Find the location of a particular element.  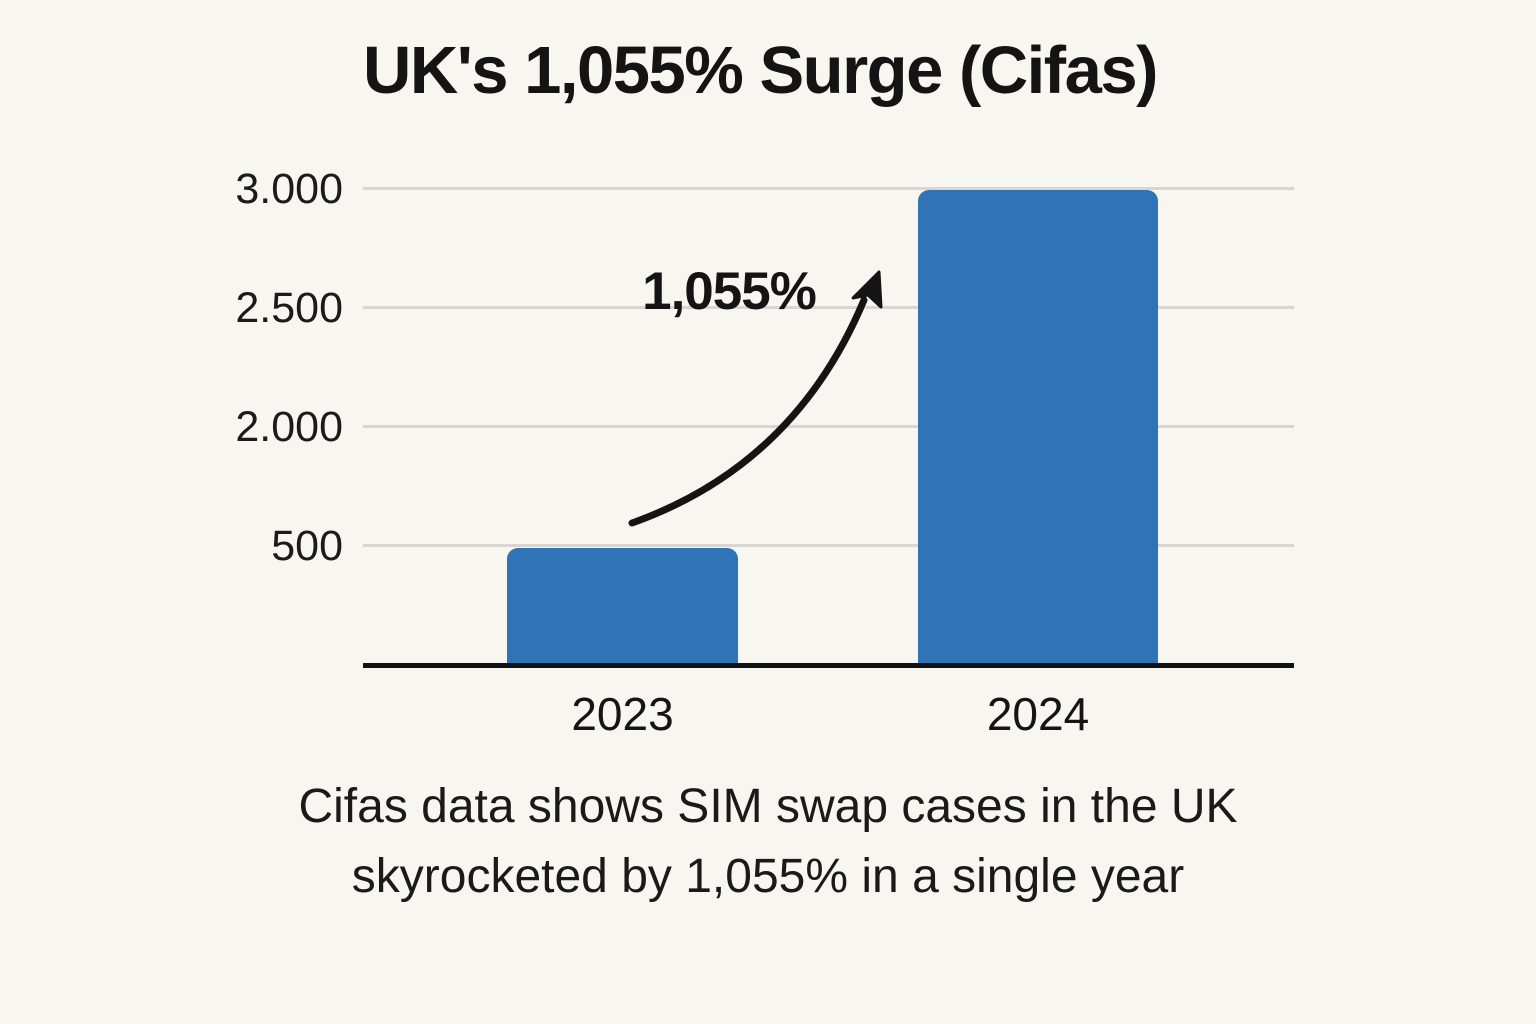

bar-2024 is located at coordinates (1038, 427).